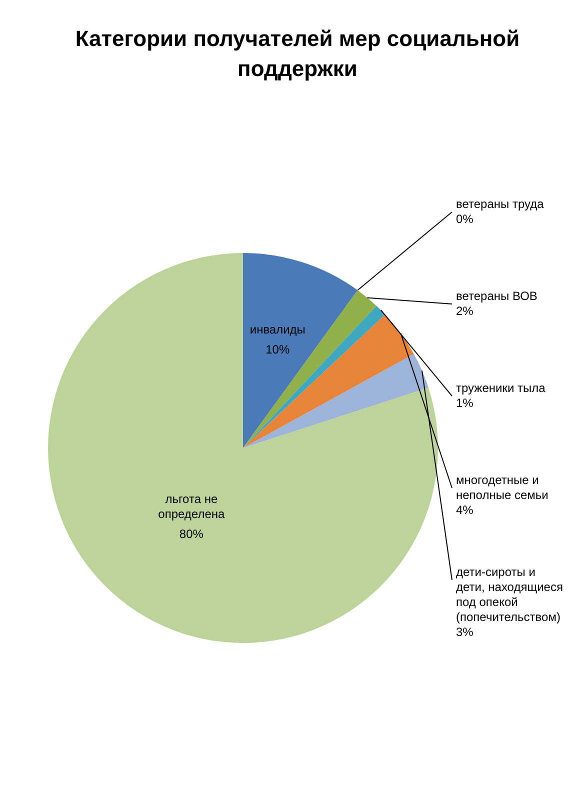 This screenshot has height=800, width=579. Describe the element at coordinates (297, 53) in the screenshot. I see `chart-title: Категории получателей мер социальной поддержки` at that location.